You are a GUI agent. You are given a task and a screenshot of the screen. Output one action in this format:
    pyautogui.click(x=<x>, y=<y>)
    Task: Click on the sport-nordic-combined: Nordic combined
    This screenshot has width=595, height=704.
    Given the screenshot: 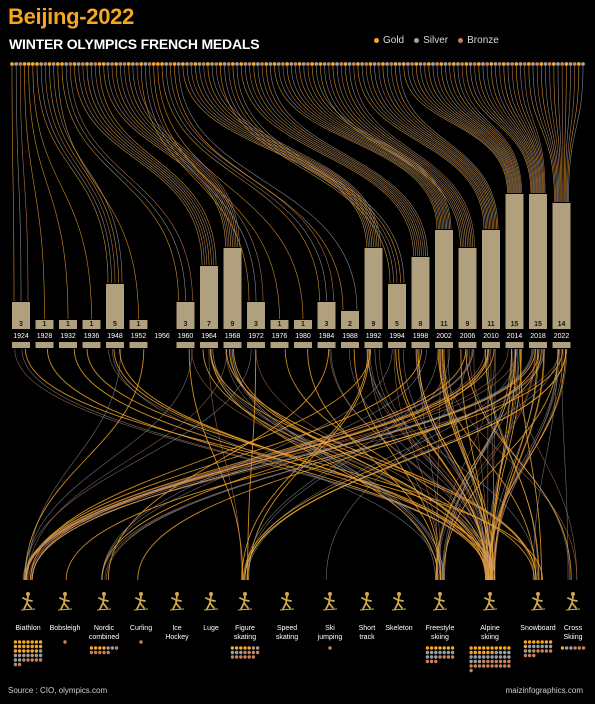 What is the action you would take?
    pyautogui.click(x=104, y=623)
    